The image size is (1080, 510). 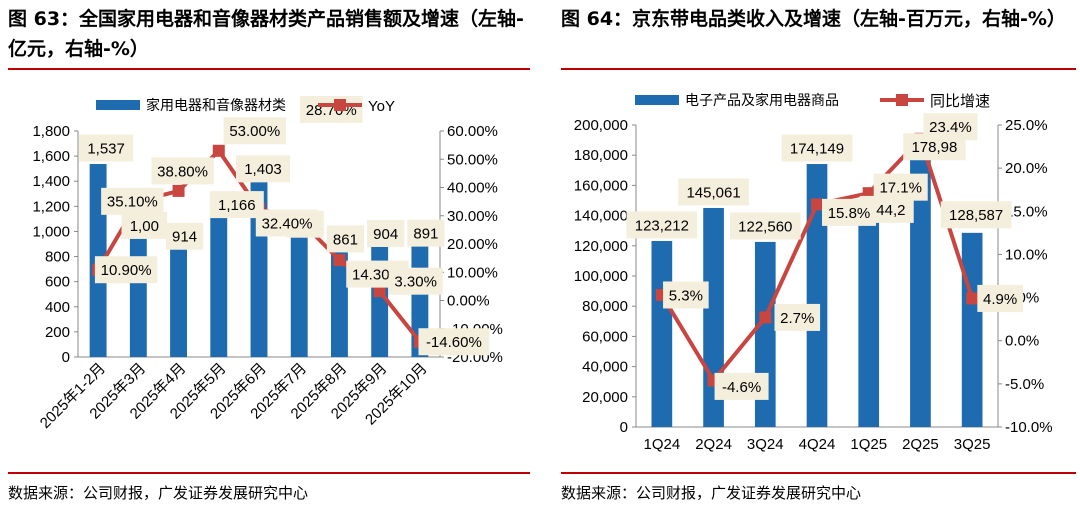 I want to click on yoy-data-label: 35.10%, so click(x=132, y=202).